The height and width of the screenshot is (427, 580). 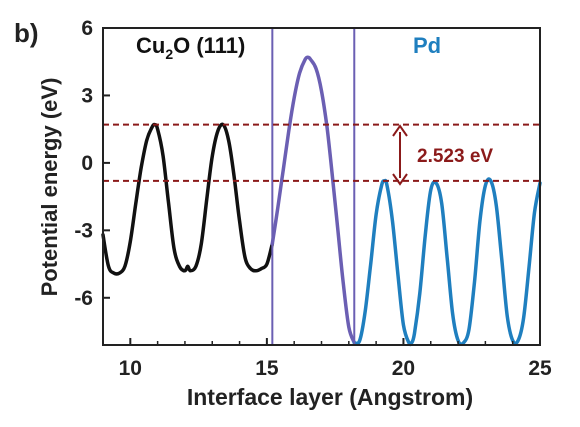 I want to click on y-tick-label: 0, so click(x=87, y=163).